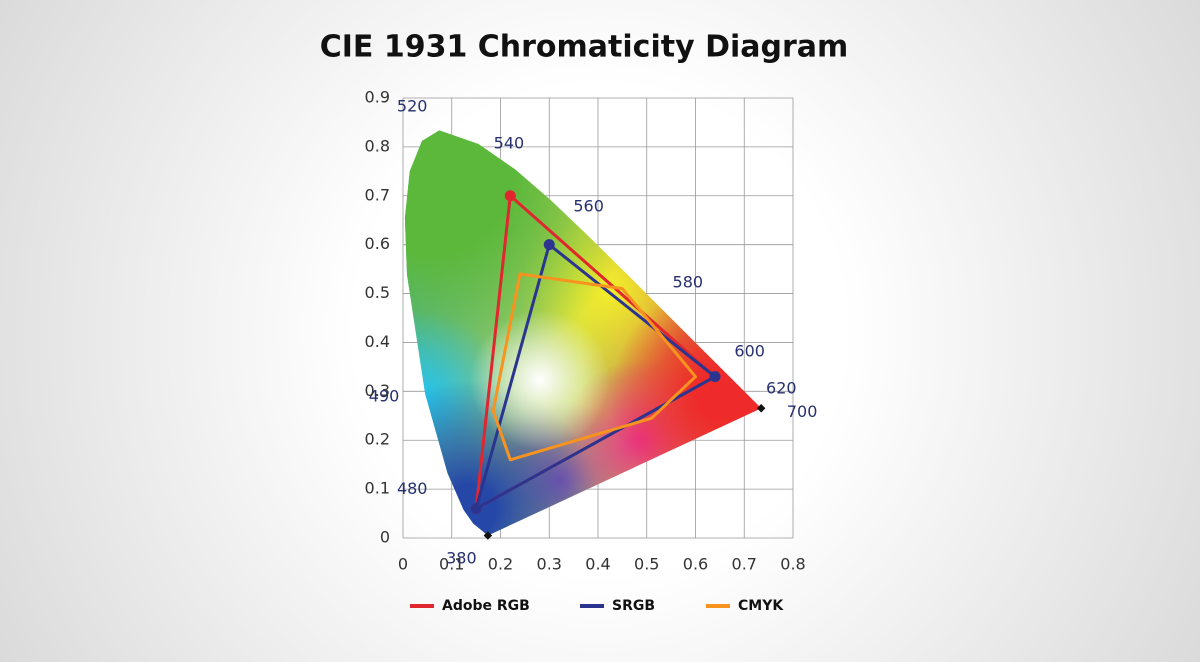  What do you see at coordinates (451, 564) in the screenshot?
I see `x-tick-label: 0.1` at bounding box center [451, 564].